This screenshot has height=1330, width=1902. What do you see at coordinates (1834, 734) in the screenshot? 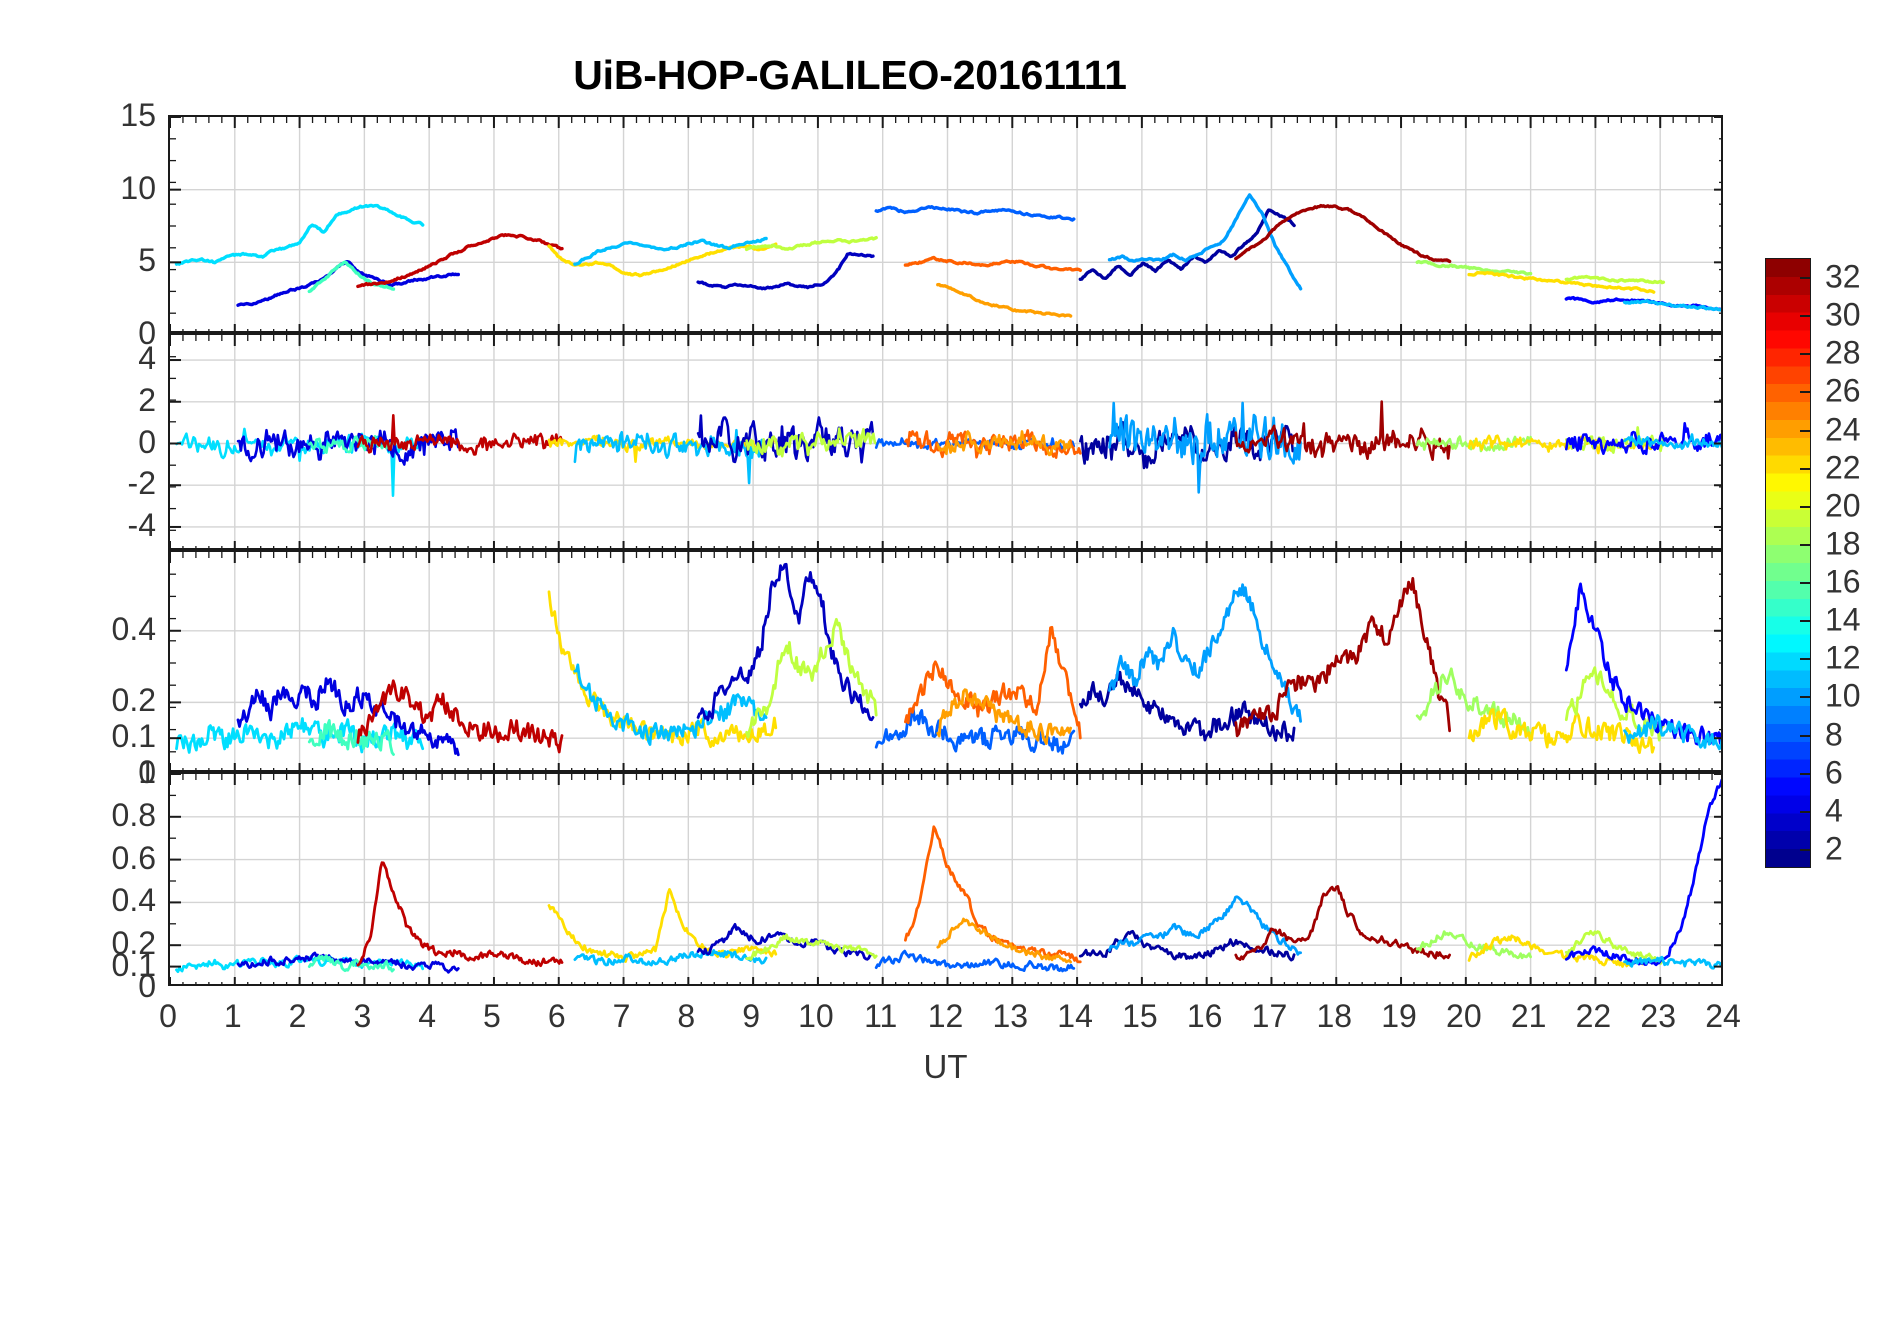
I see `colorbar-tick-8: 8` at bounding box center [1834, 734].